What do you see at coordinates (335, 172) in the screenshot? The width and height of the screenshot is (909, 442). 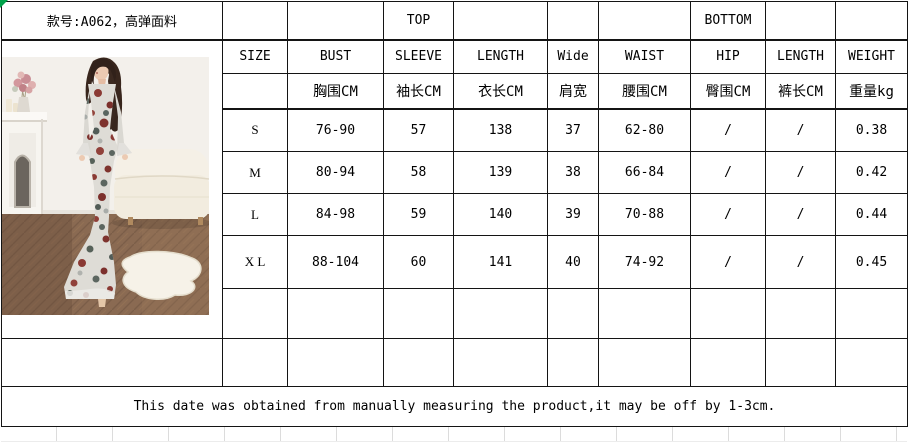 I see `bust-cell: 80-94` at bounding box center [335, 172].